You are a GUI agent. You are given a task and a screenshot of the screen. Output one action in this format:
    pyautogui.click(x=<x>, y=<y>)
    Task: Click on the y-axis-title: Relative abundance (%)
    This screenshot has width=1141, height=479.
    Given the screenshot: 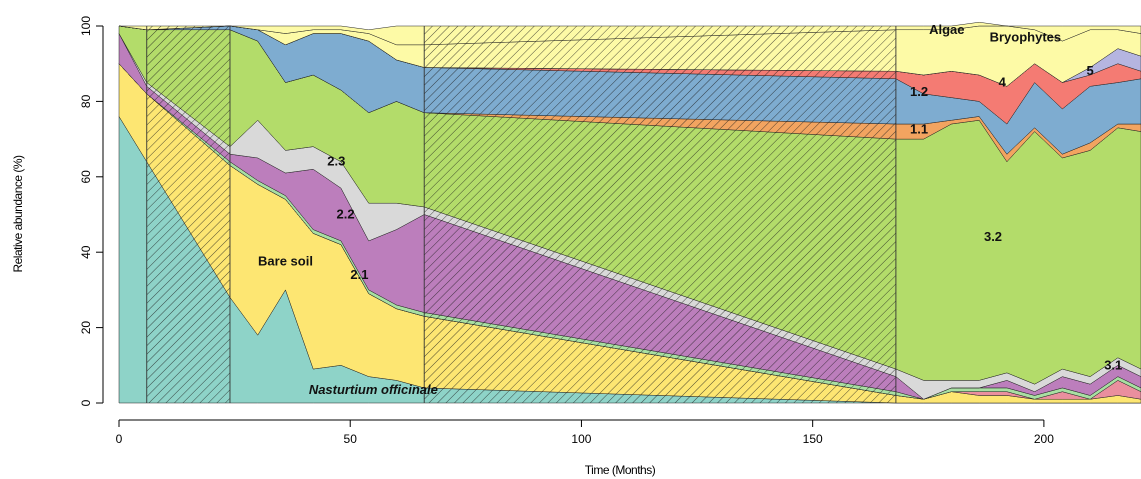 What is the action you would take?
    pyautogui.click(x=18, y=214)
    